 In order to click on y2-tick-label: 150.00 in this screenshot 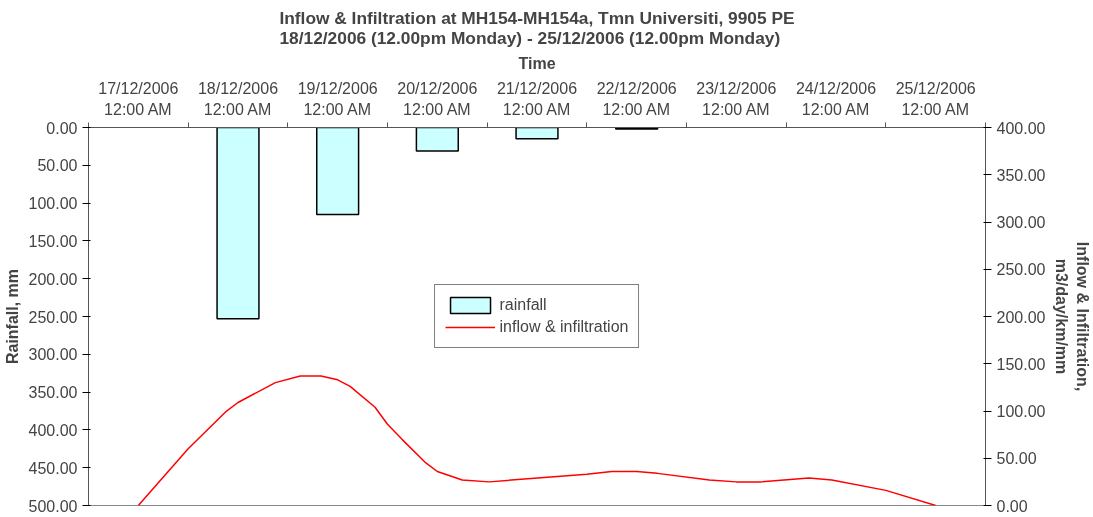, I will do `click(1021, 364)`.